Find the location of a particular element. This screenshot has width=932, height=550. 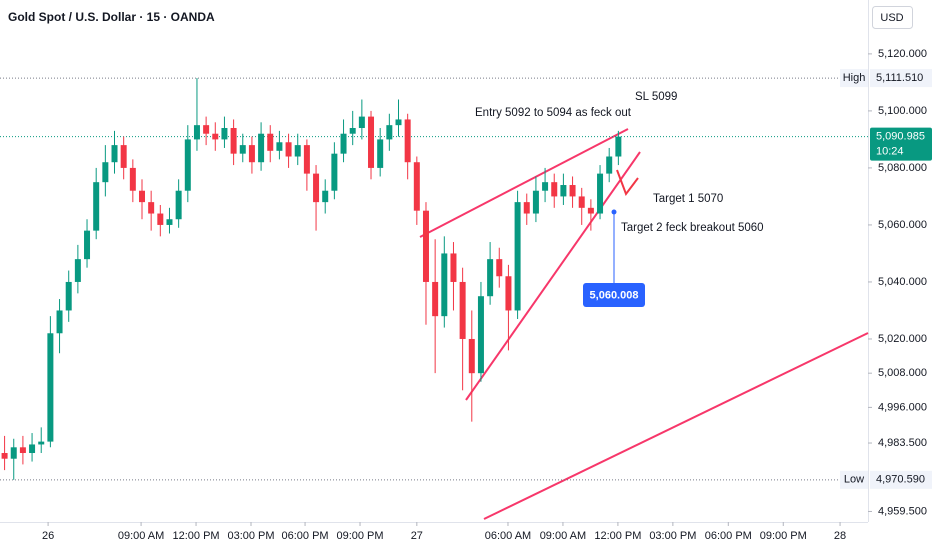

last-price-tag is located at coordinates (901, 144).